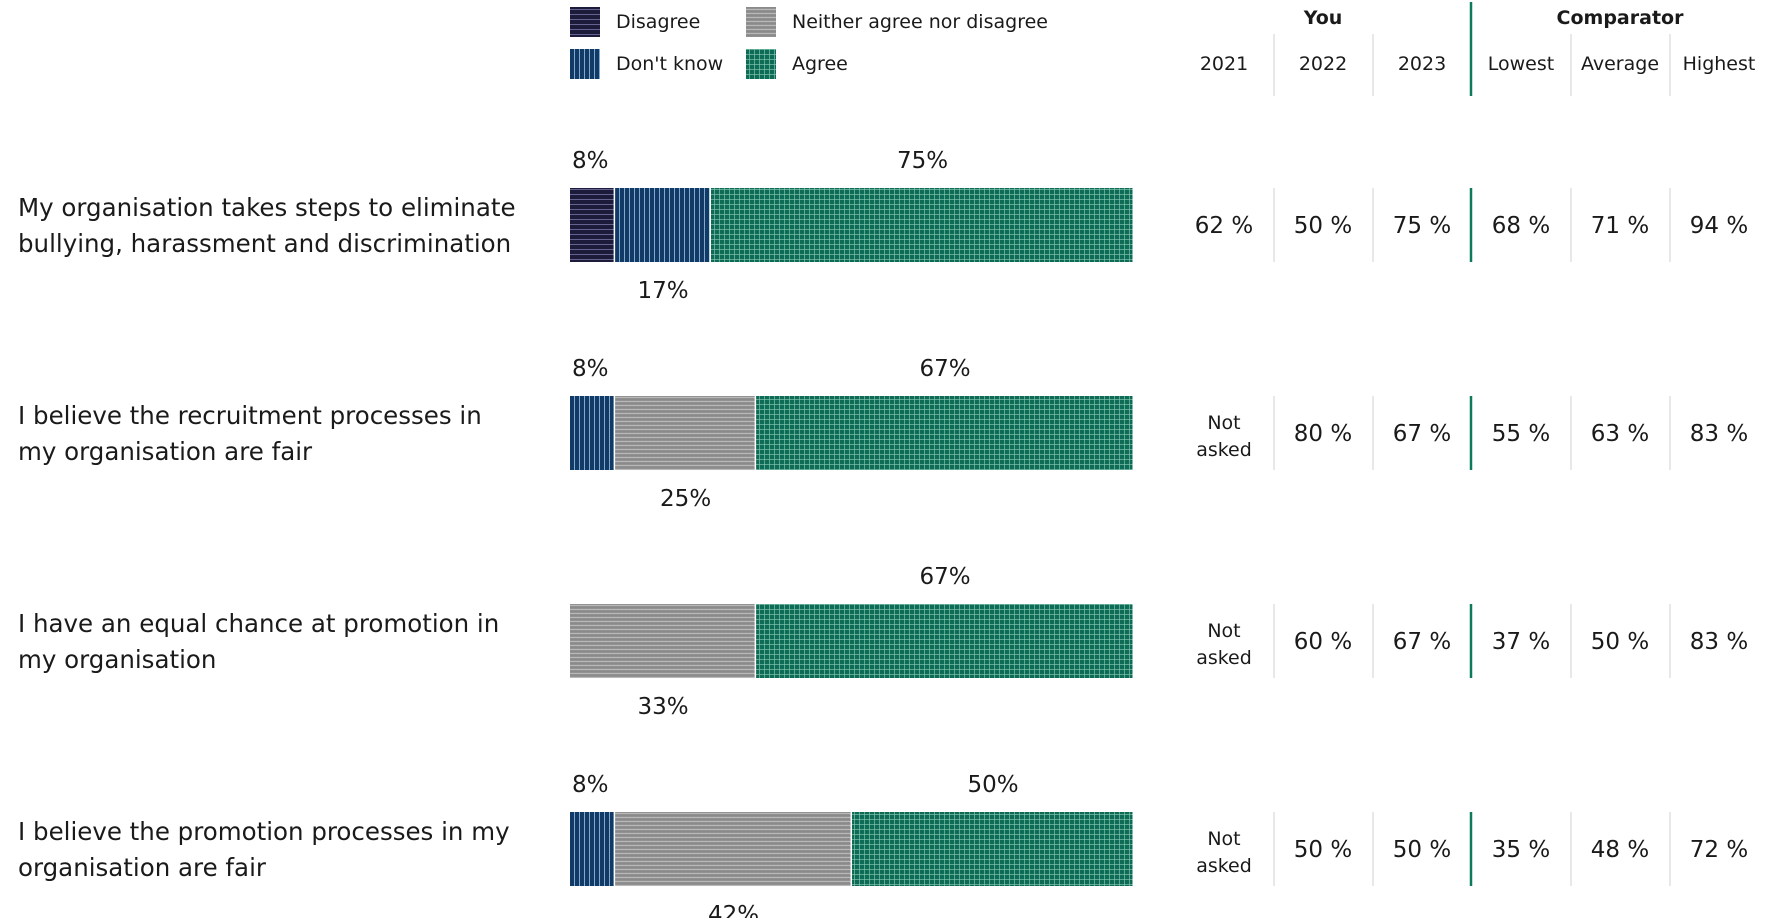 Image resolution: width=1775 pixels, height=918 pixels. What do you see at coordinates (590, 785) in the screenshot?
I see `data-label-q4-dont_know: 8%` at bounding box center [590, 785].